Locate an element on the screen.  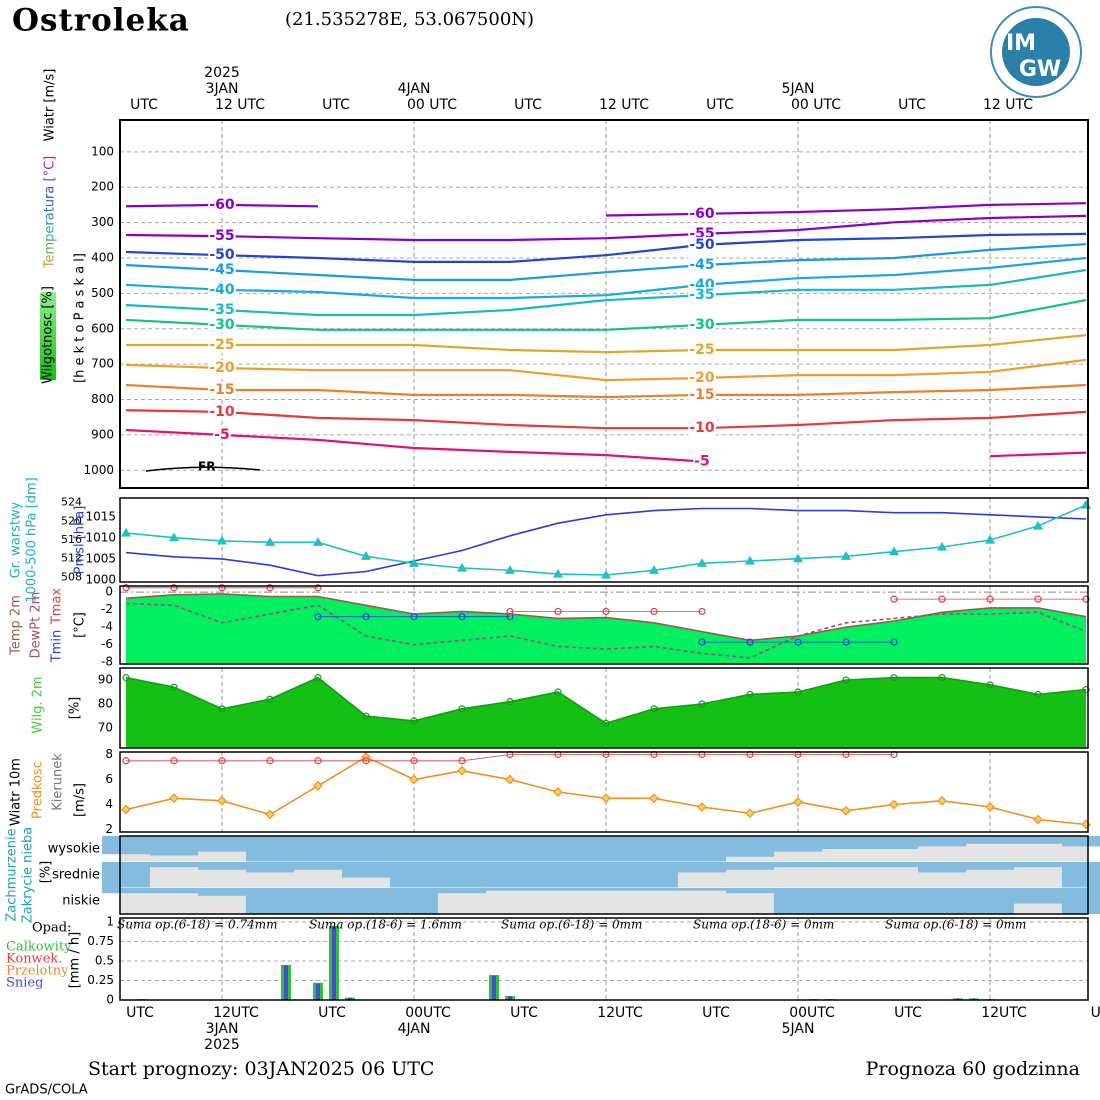
isotherm-label: -50 is located at coordinates (222, 255).